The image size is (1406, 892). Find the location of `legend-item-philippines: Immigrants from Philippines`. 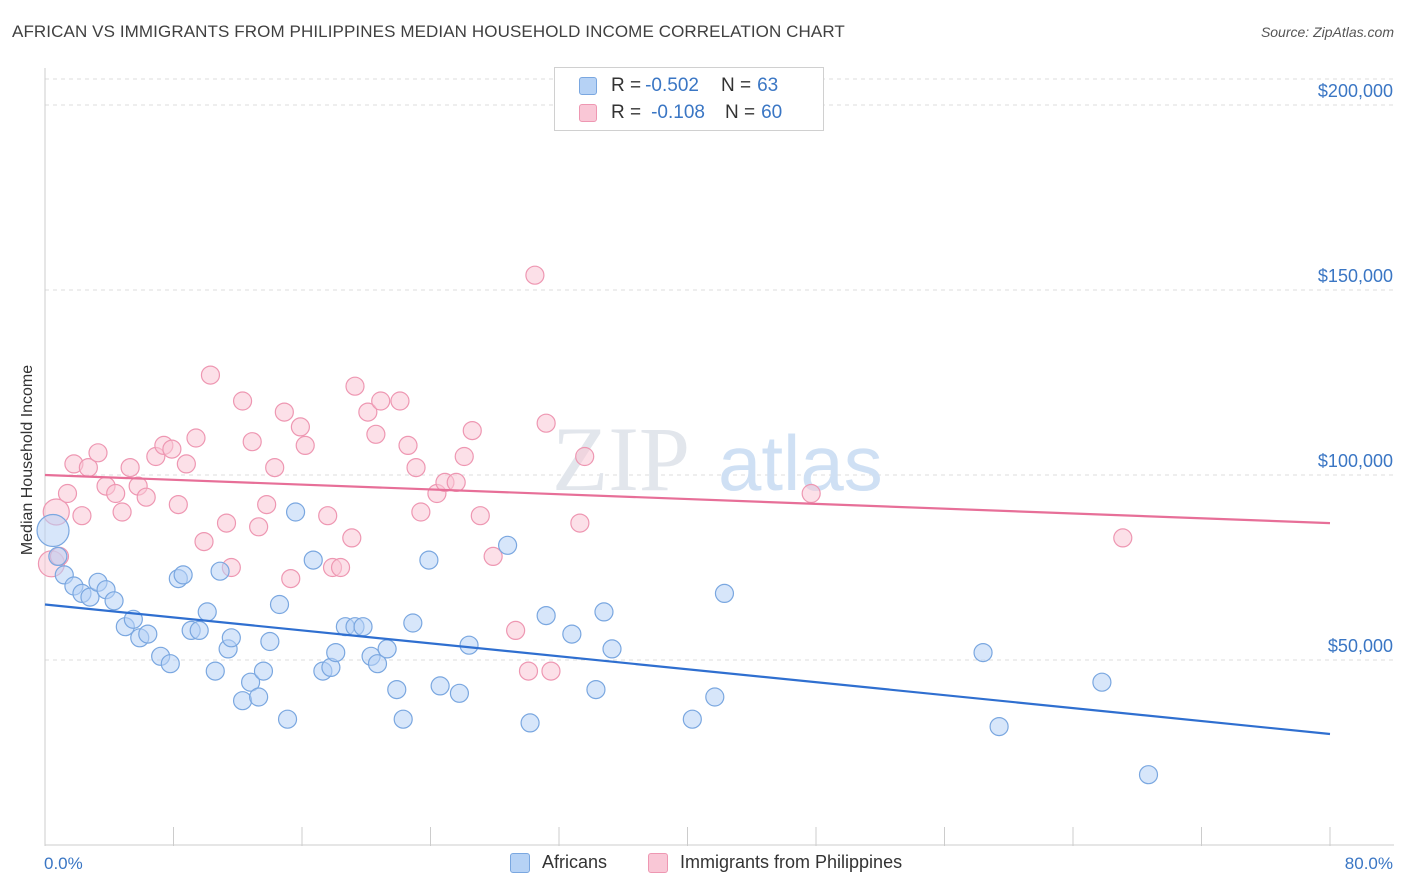

legend-item-philippines: Immigrants from Philippines is located at coordinates (775, 862).